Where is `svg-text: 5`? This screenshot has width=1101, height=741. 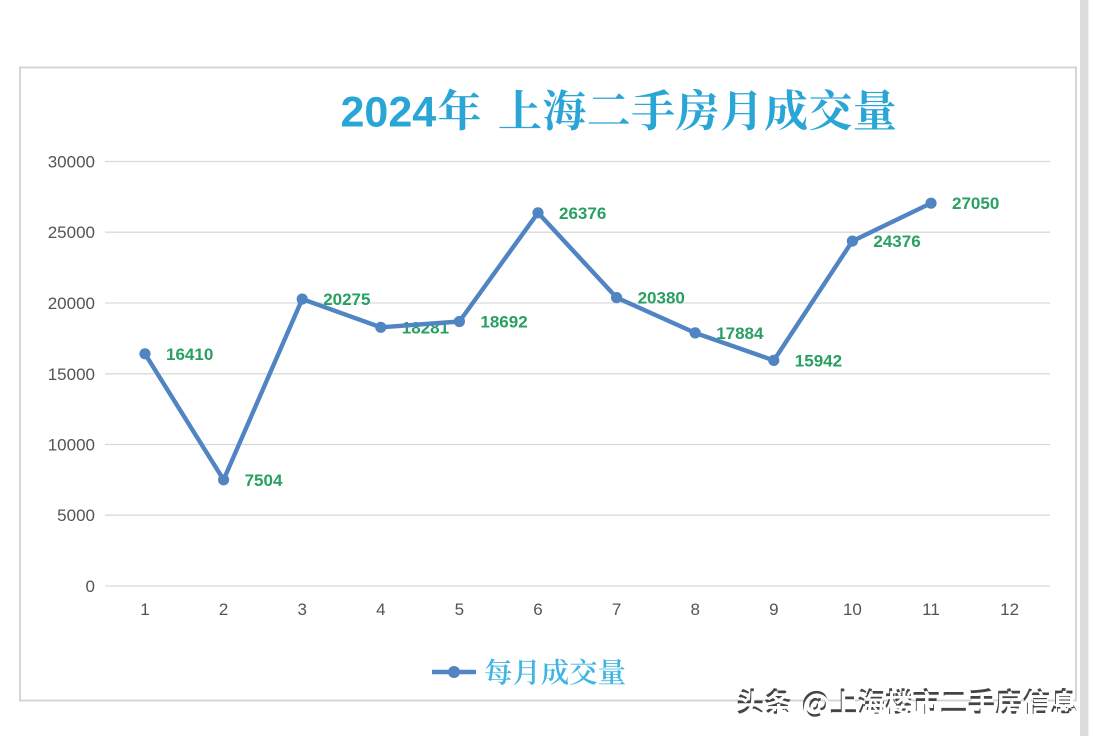
svg-text: 5 is located at coordinates (459, 609).